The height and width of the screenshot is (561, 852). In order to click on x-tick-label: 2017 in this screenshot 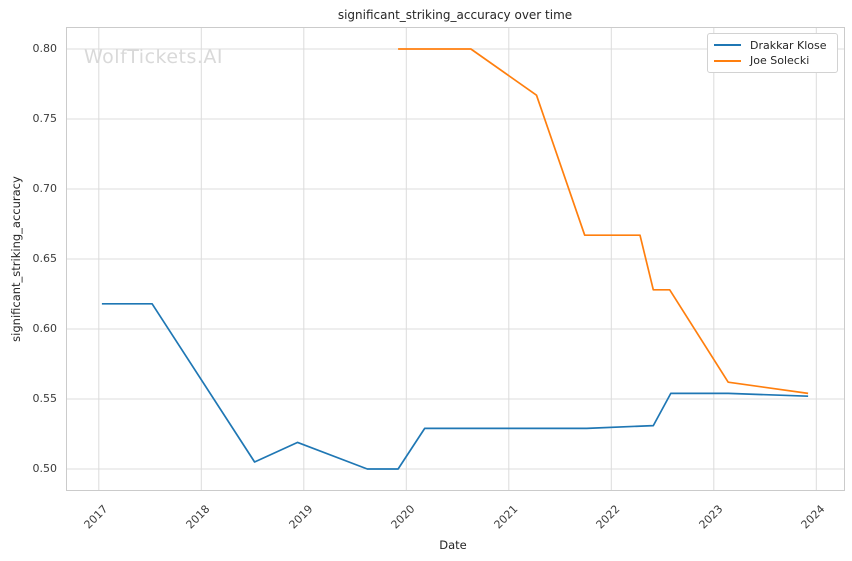, I will do `click(96, 517)`.